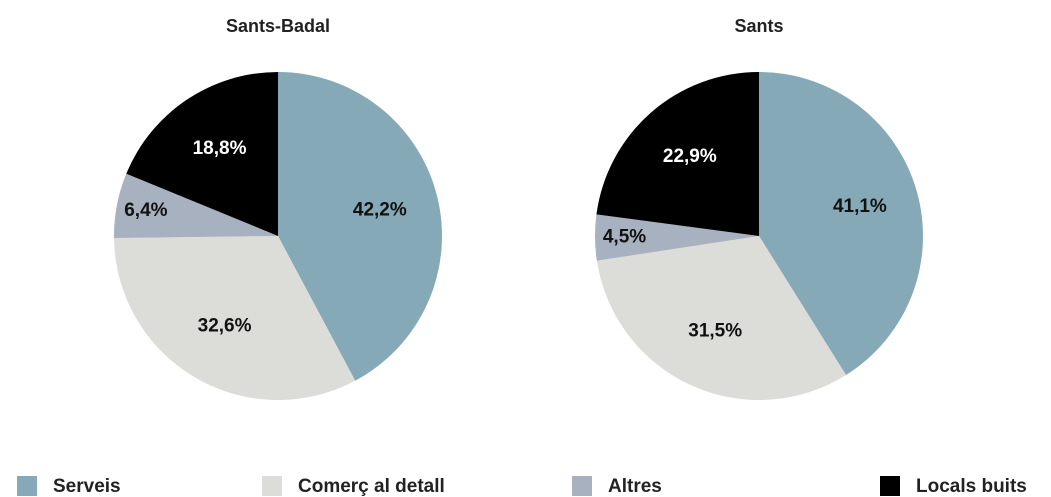 The height and width of the screenshot is (497, 1051). What do you see at coordinates (635, 486) in the screenshot?
I see `legend-label: Altres` at bounding box center [635, 486].